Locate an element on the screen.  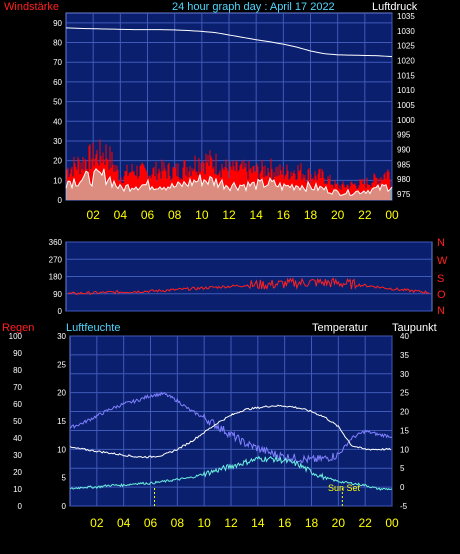
wind-tick-label: 30 is located at coordinates (57, 141).